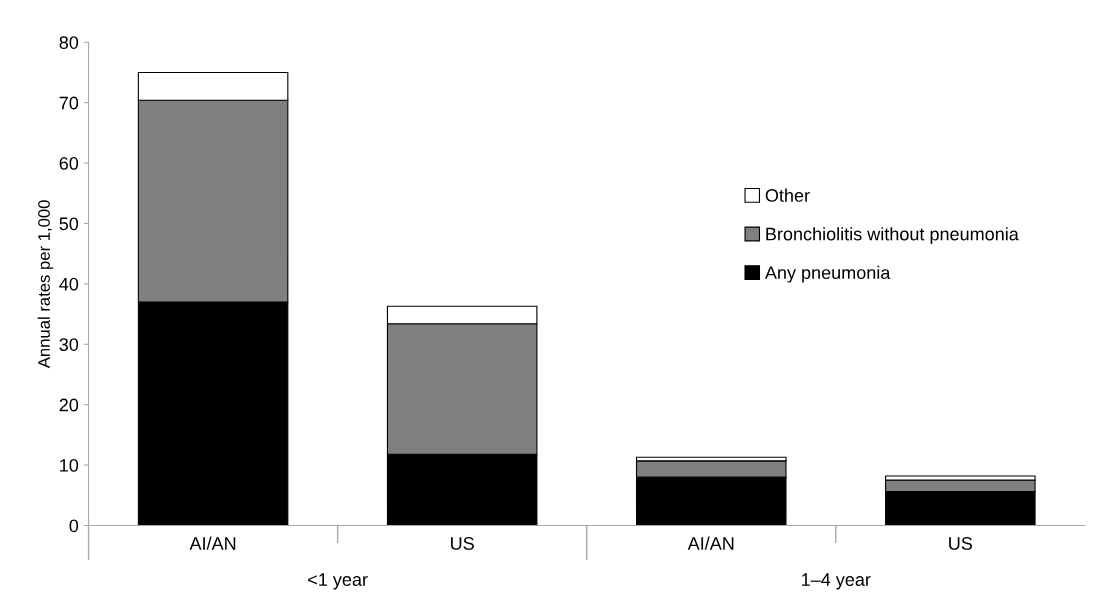 The height and width of the screenshot is (604, 1107). What do you see at coordinates (69, 284) in the screenshot?
I see `y-tick-label: 40` at bounding box center [69, 284].